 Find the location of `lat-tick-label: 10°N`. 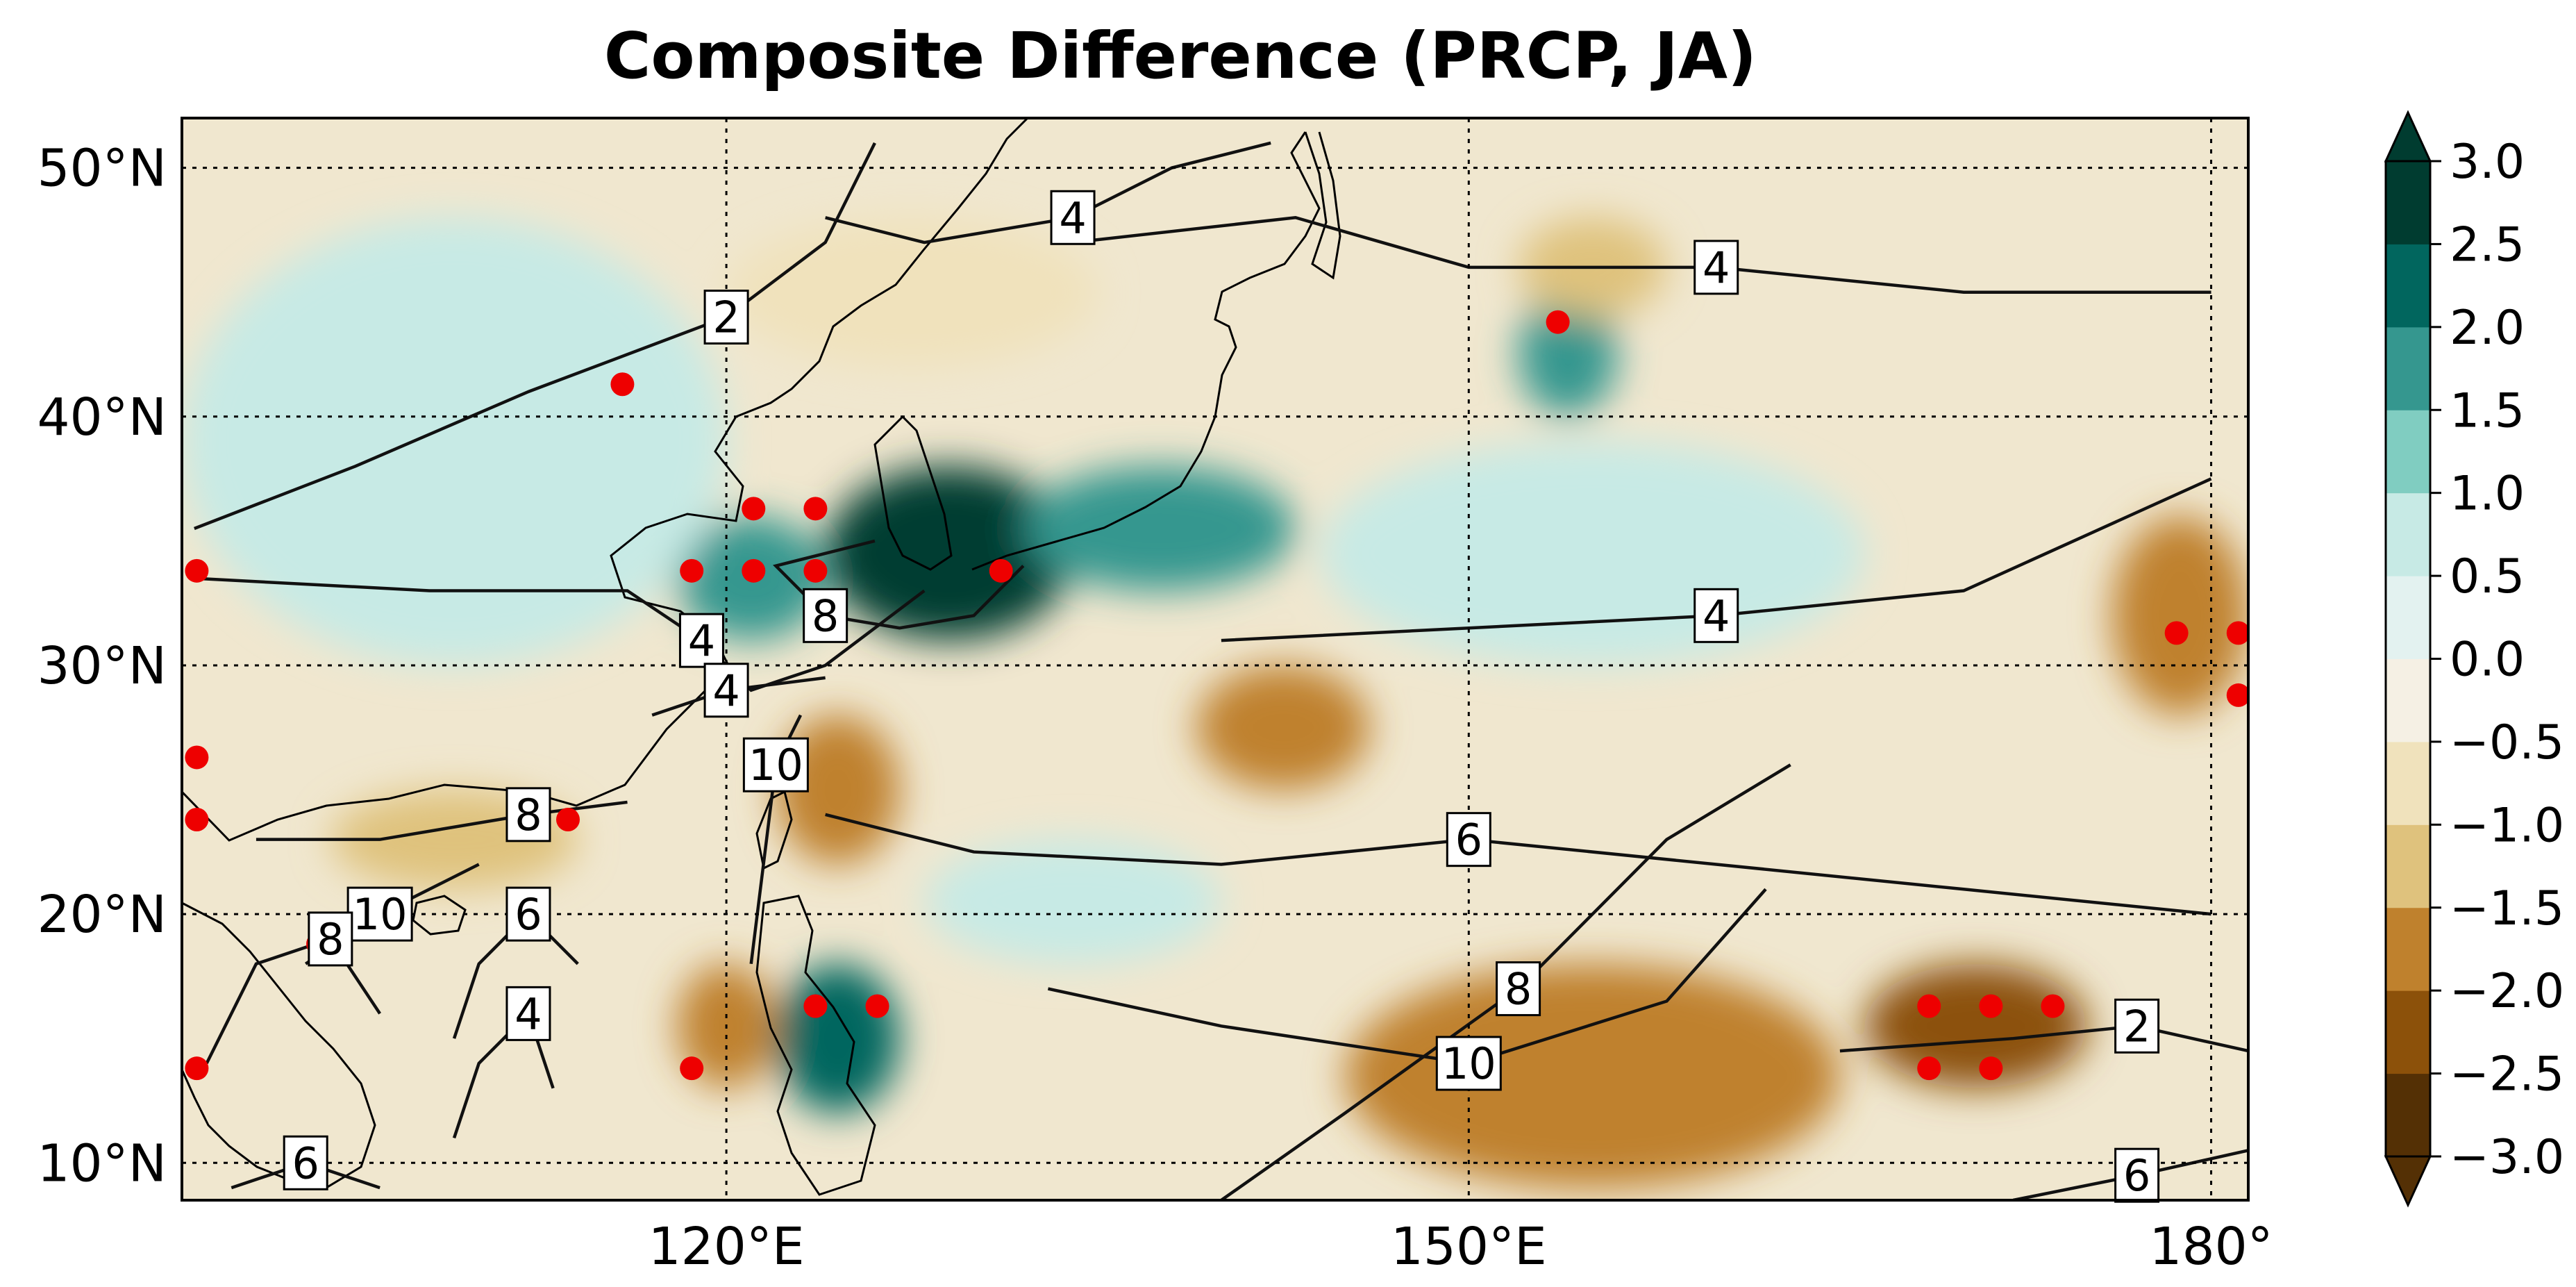

lat-tick-label: 10°N is located at coordinates (102, 1163).